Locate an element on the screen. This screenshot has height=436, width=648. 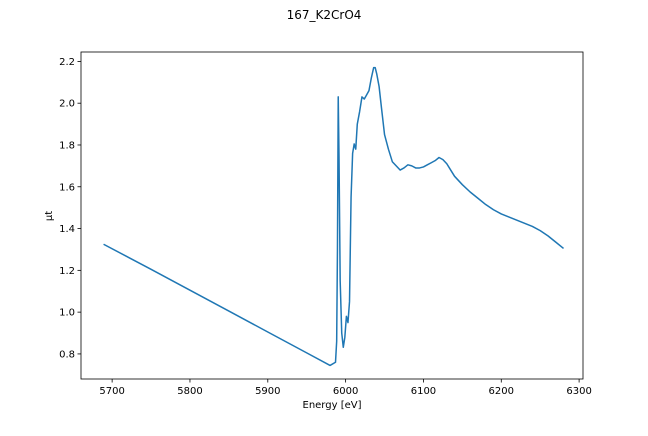
x-tick-label: 6200 is located at coordinates (501, 391).